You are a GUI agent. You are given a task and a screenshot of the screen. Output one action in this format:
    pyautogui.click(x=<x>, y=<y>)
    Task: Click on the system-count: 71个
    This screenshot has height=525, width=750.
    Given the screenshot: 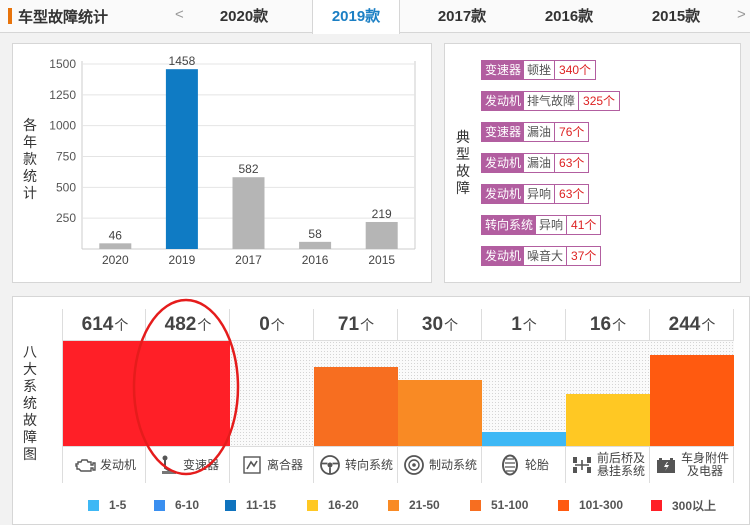 What is the action you would take?
    pyautogui.click(x=356, y=325)
    